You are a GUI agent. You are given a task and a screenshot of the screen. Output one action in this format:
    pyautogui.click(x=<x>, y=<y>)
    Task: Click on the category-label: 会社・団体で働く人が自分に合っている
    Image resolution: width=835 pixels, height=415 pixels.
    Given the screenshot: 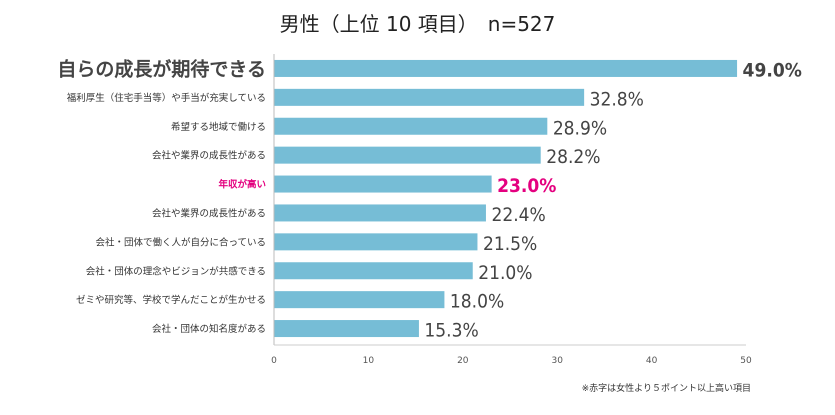 What is the action you would take?
    pyautogui.click(x=180, y=242)
    